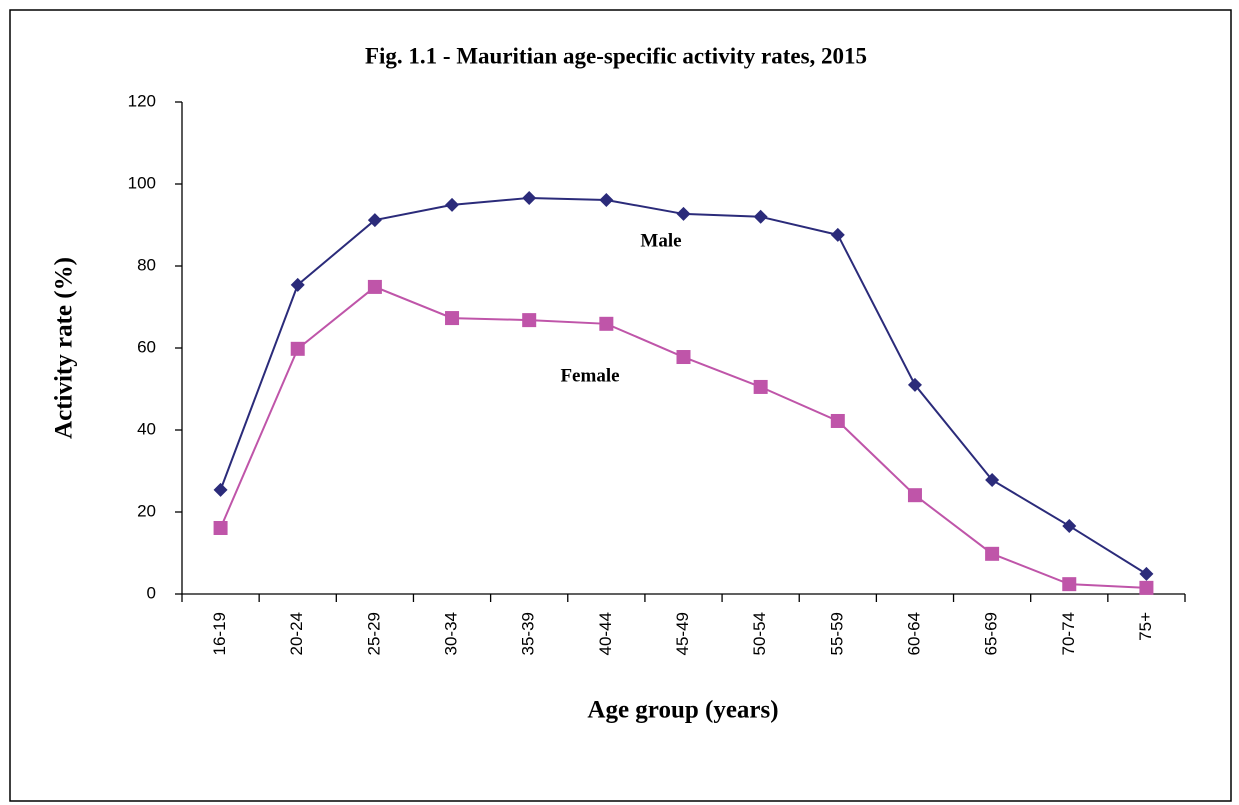 The height and width of the screenshot is (805, 1239). Describe the element at coordinates (836, 633) in the screenshot. I see `x-tick-label: 55-59` at that location.